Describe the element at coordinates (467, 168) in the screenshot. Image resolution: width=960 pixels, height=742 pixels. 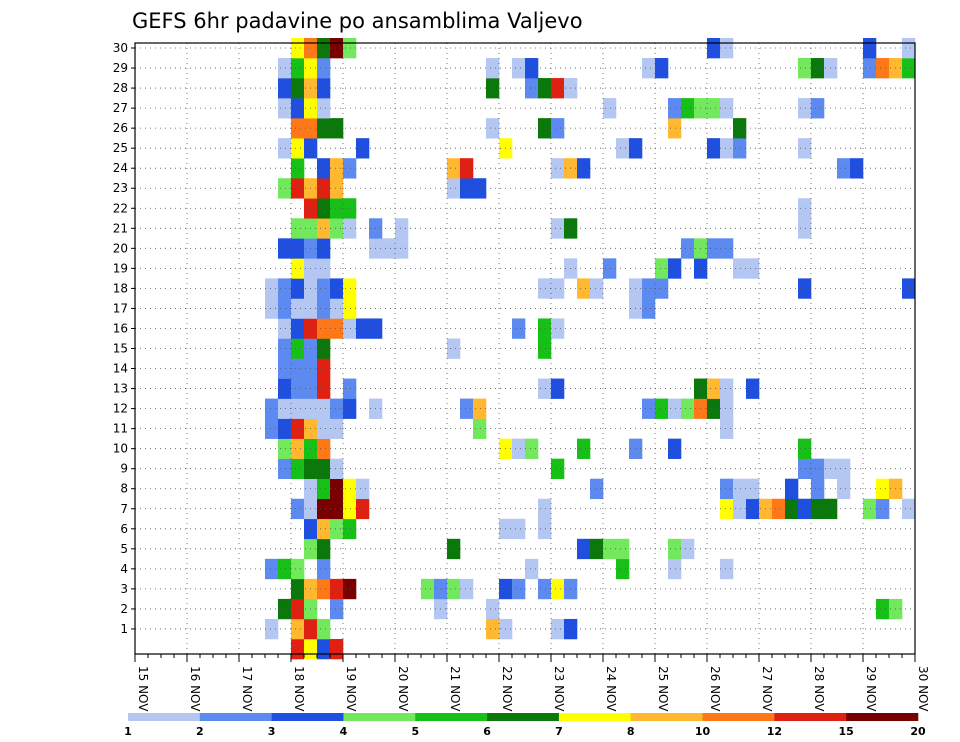
I see `cell-m24-t25` at that location.